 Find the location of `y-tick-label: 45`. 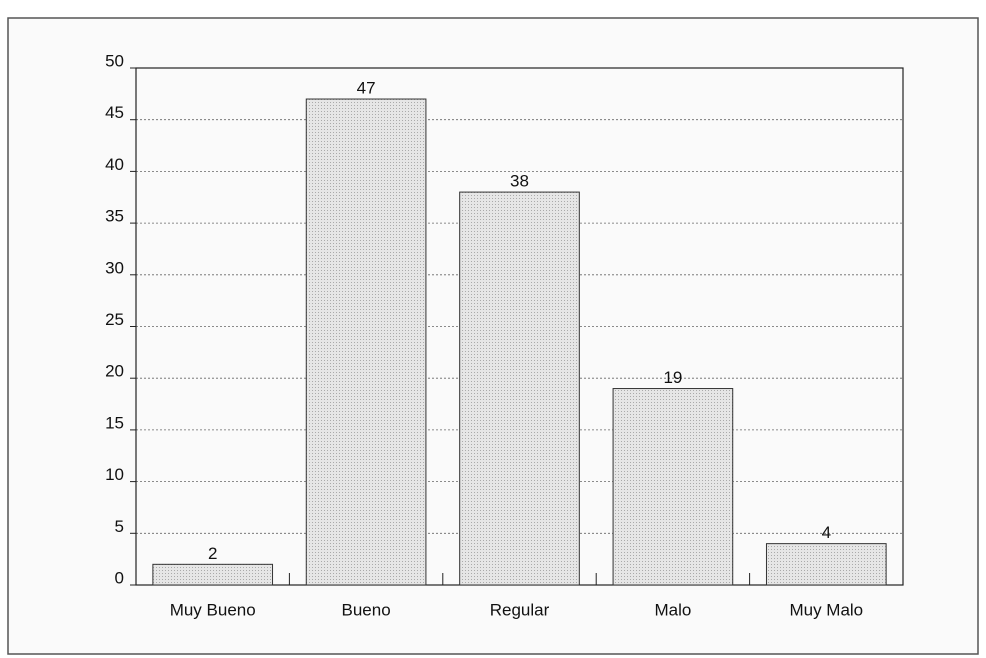

y-tick-label: 45 is located at coordinates (114, 112).